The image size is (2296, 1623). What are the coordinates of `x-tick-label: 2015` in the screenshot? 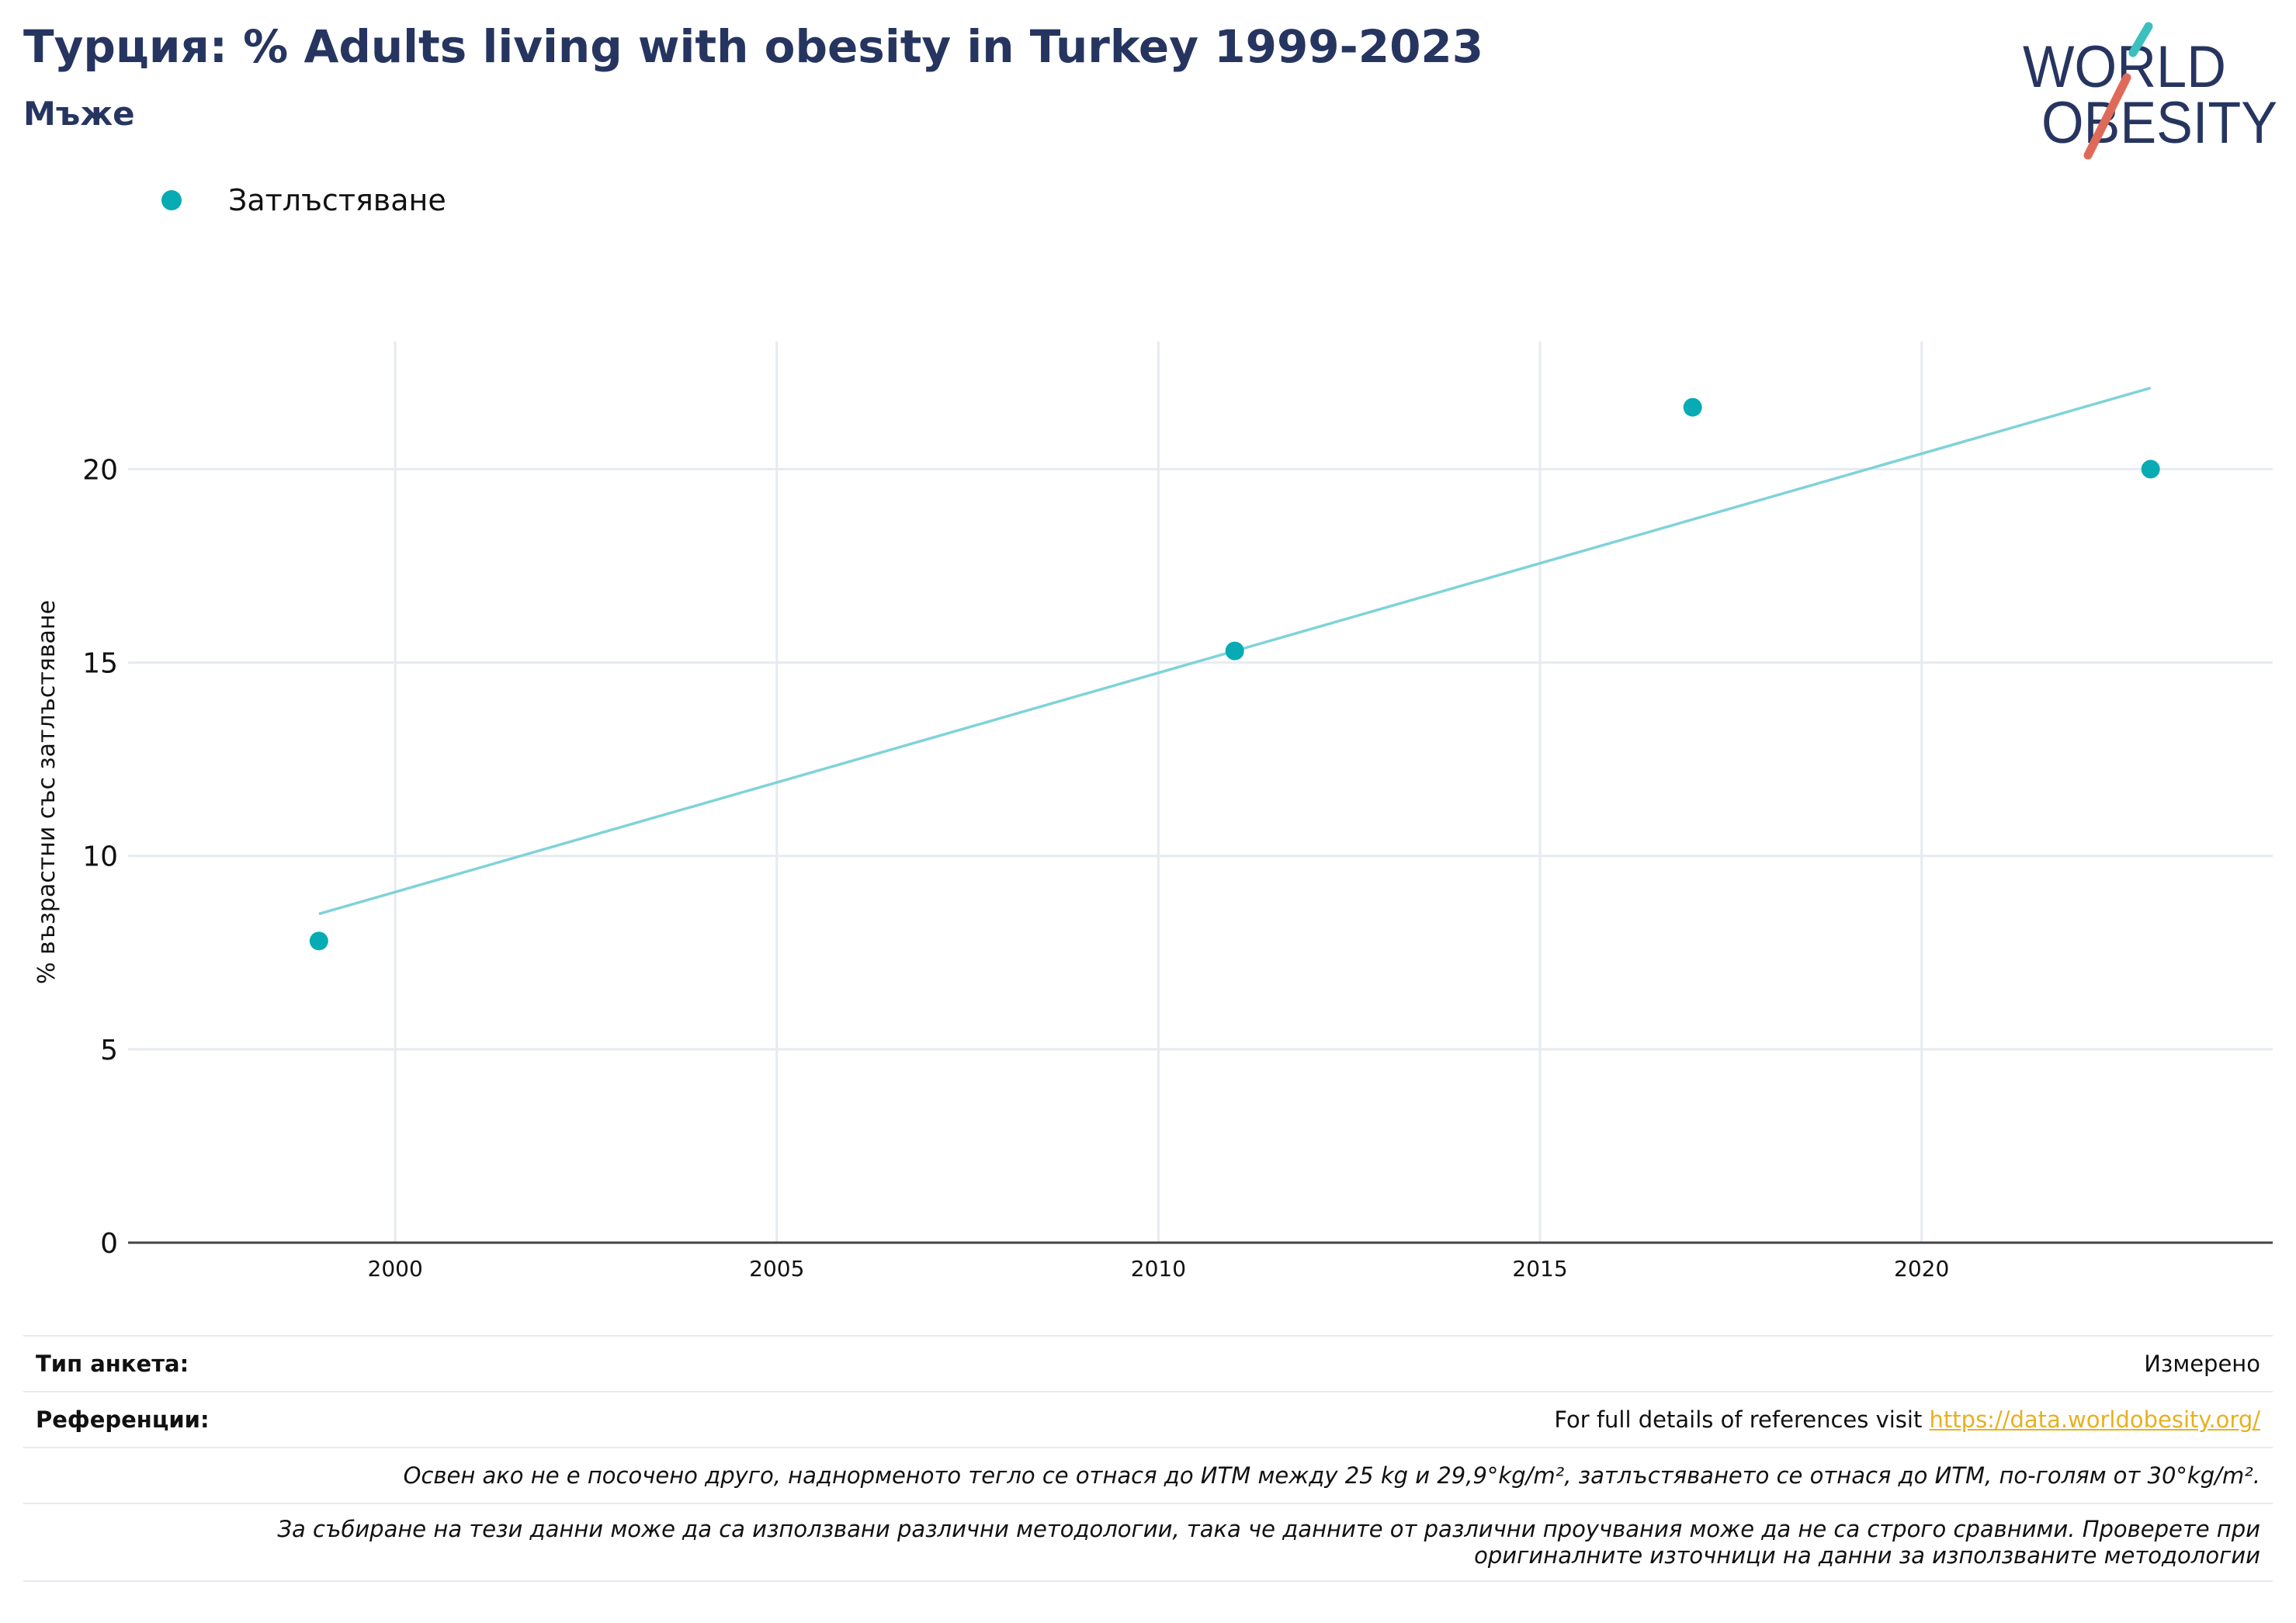 It's located at (1539, 1268).